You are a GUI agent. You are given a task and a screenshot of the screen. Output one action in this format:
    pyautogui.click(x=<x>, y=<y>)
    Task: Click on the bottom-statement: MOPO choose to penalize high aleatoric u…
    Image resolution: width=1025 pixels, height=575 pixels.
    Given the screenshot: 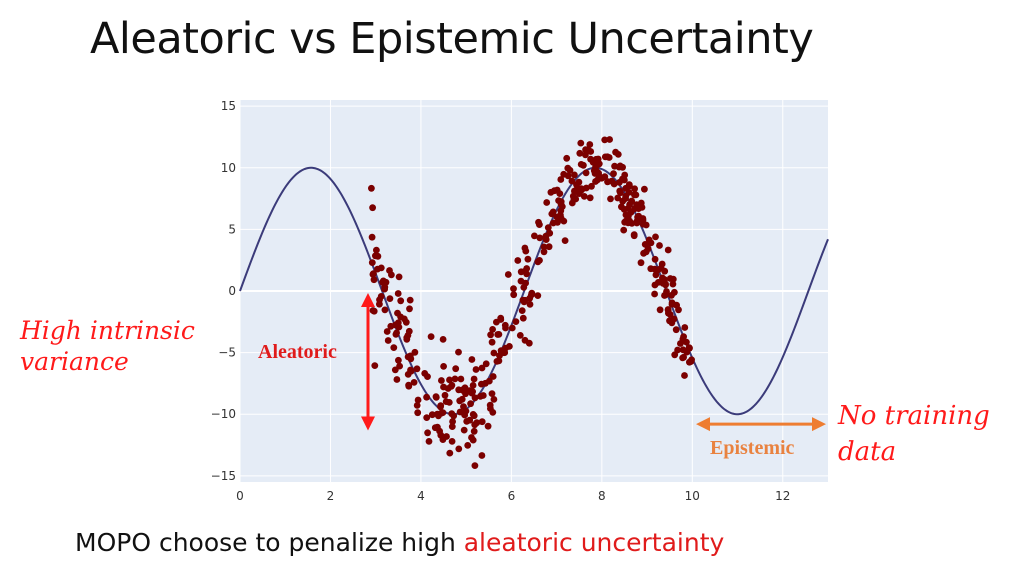 What is the action you would take?
    pyautogui.click(x=399, y=542)
    